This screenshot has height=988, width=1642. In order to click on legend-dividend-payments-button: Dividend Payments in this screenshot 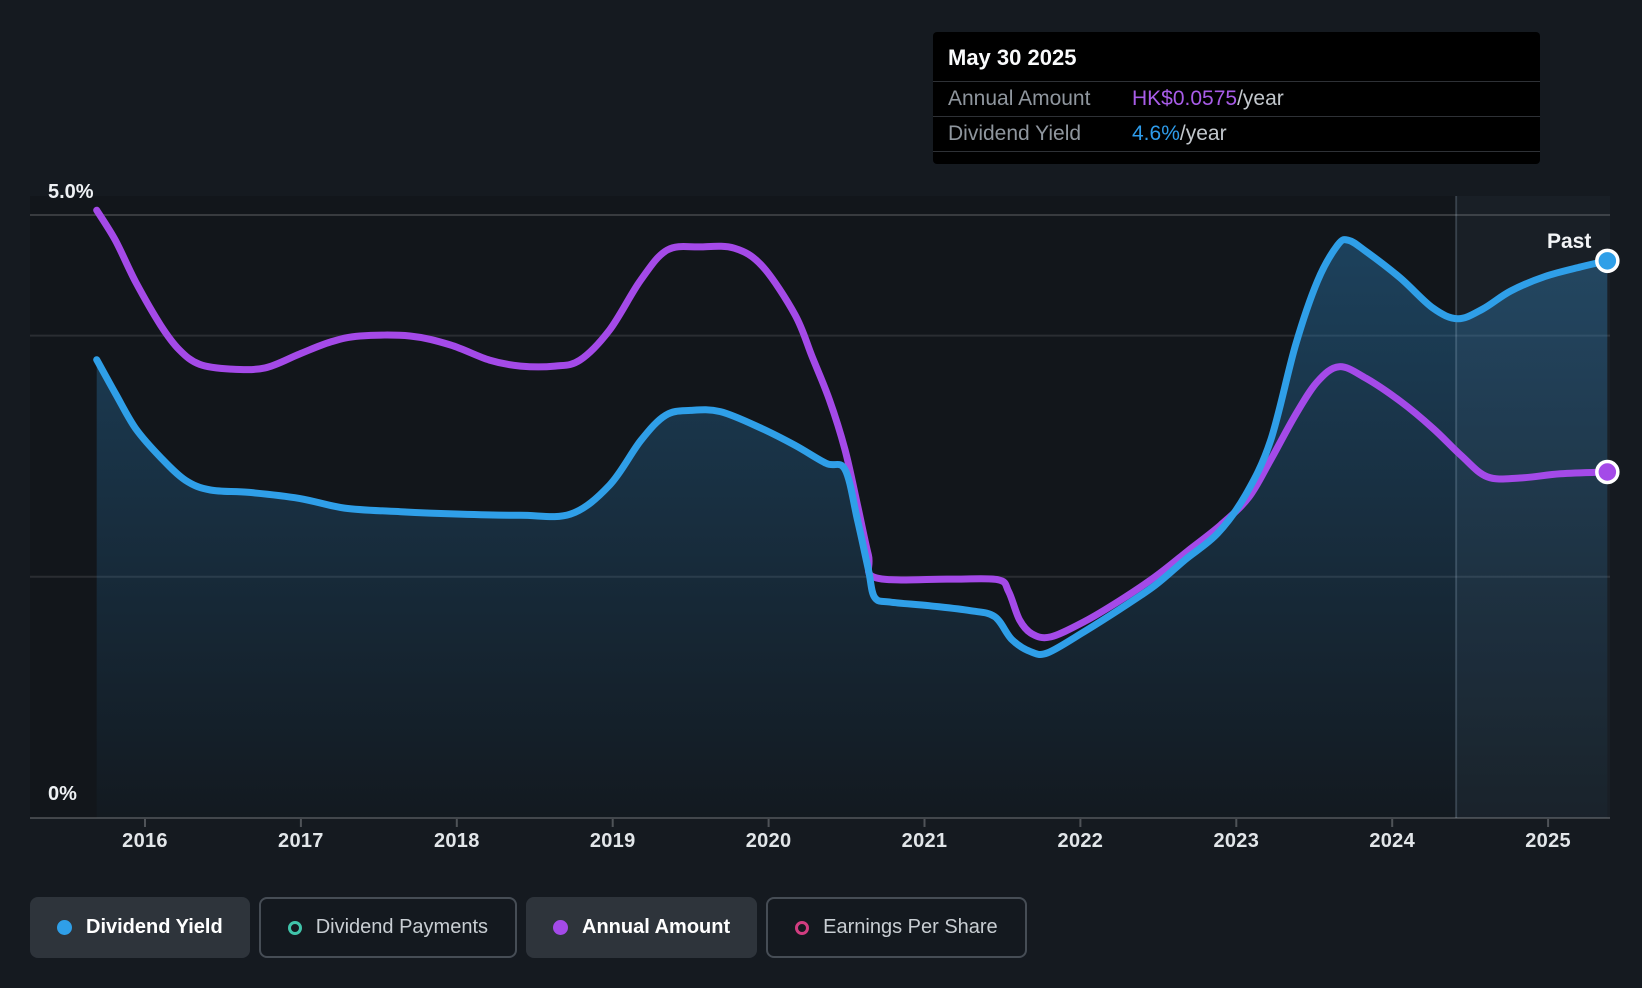, I will do `click(388, 927)`.